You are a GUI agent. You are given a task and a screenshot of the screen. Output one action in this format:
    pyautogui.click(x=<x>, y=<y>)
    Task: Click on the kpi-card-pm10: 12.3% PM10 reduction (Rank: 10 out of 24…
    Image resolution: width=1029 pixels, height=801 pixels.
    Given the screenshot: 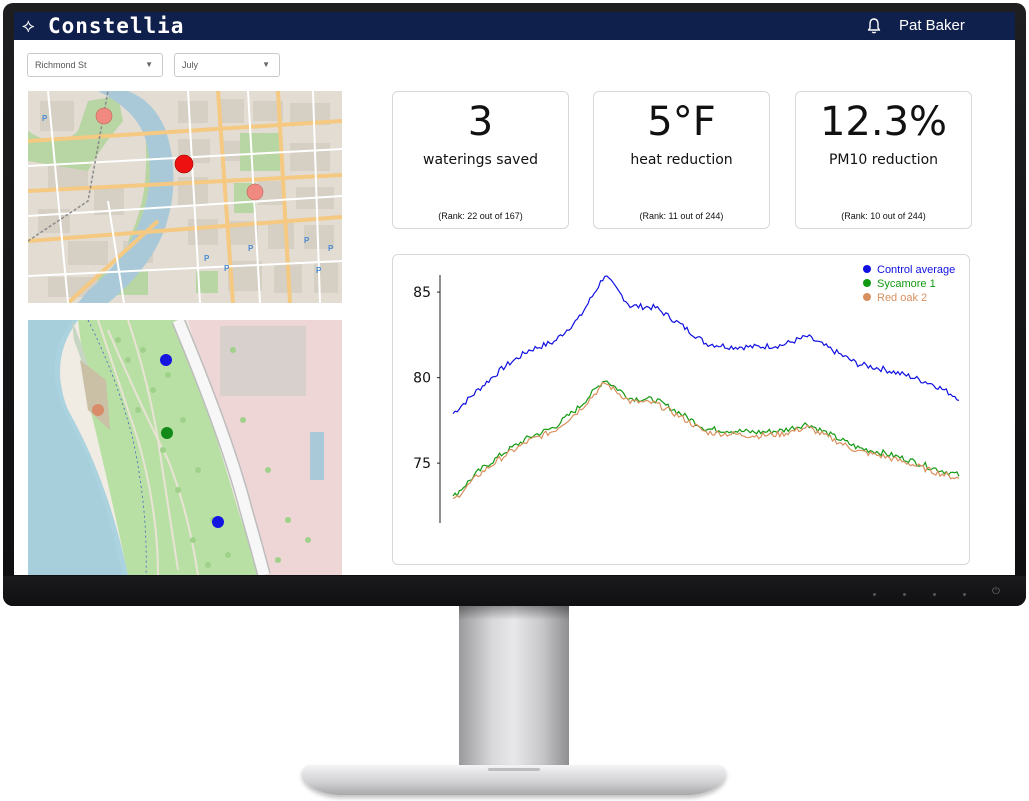 What is the action you would take?
    pyautogui.click(x=883, y=160)
    